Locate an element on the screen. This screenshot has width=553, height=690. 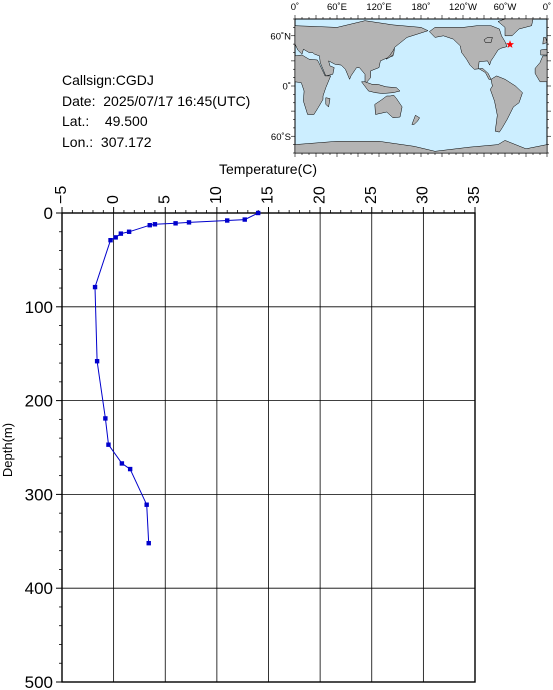
map-longitude-labels: 0˚ 60˚E 120˚E 180˚ 120˚W 60˚W 0˚ is located at coordinates (421, 7).